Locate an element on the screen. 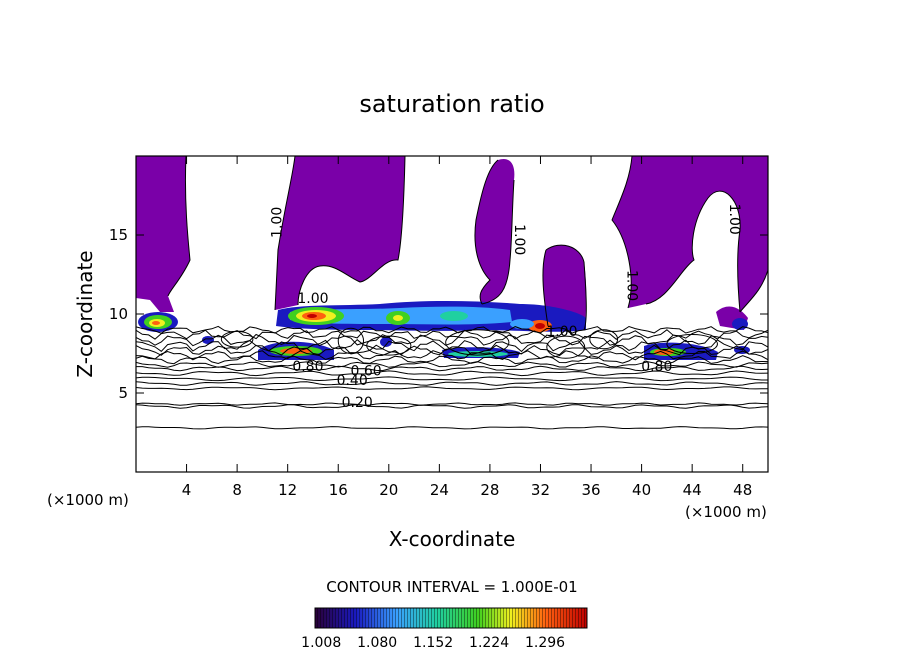 Image resolution: width=904 pixels, height=654 pixels. cloud-band-left is located at coordinates (158, 322).